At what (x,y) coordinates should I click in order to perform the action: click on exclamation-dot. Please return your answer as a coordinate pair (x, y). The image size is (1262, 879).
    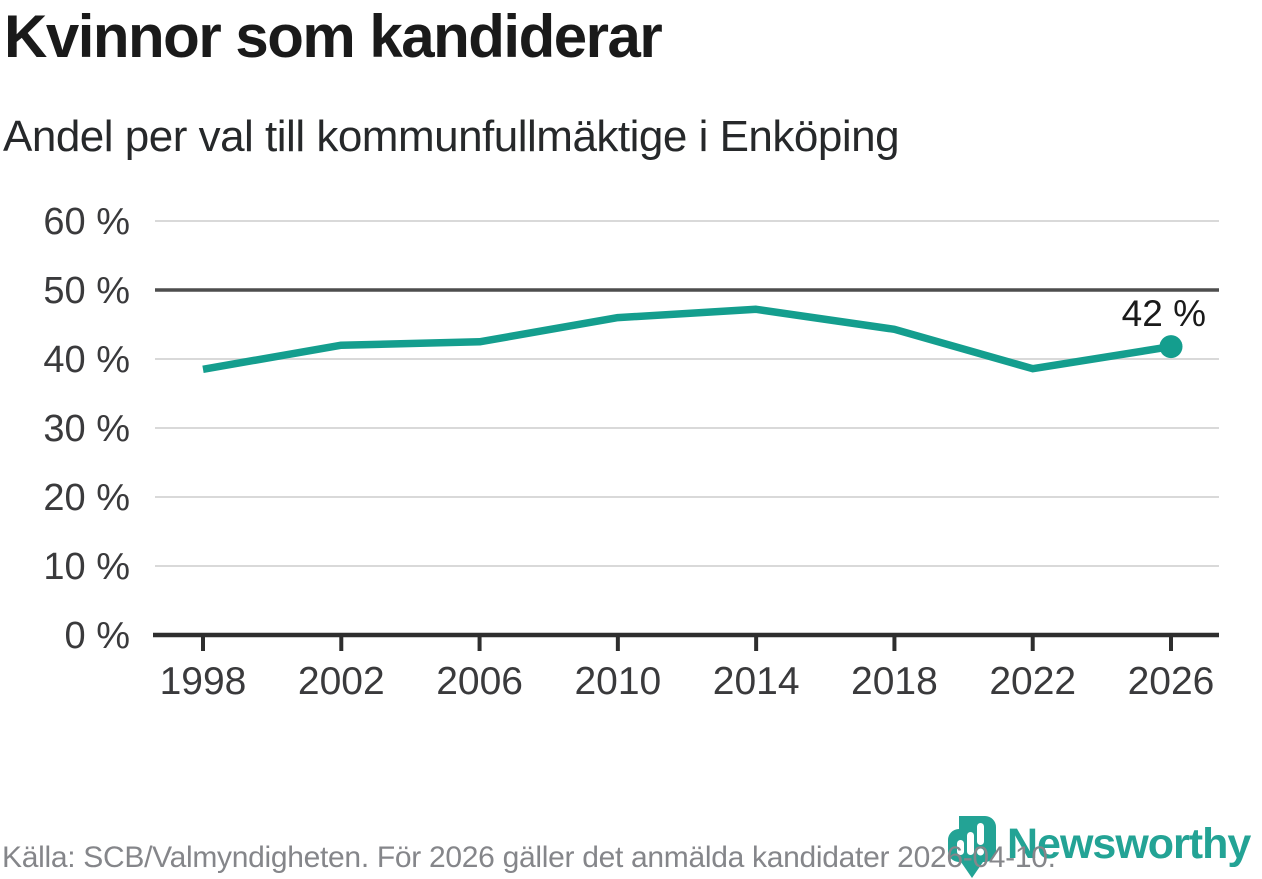
    Looking at the image, I should click on (980, 852).